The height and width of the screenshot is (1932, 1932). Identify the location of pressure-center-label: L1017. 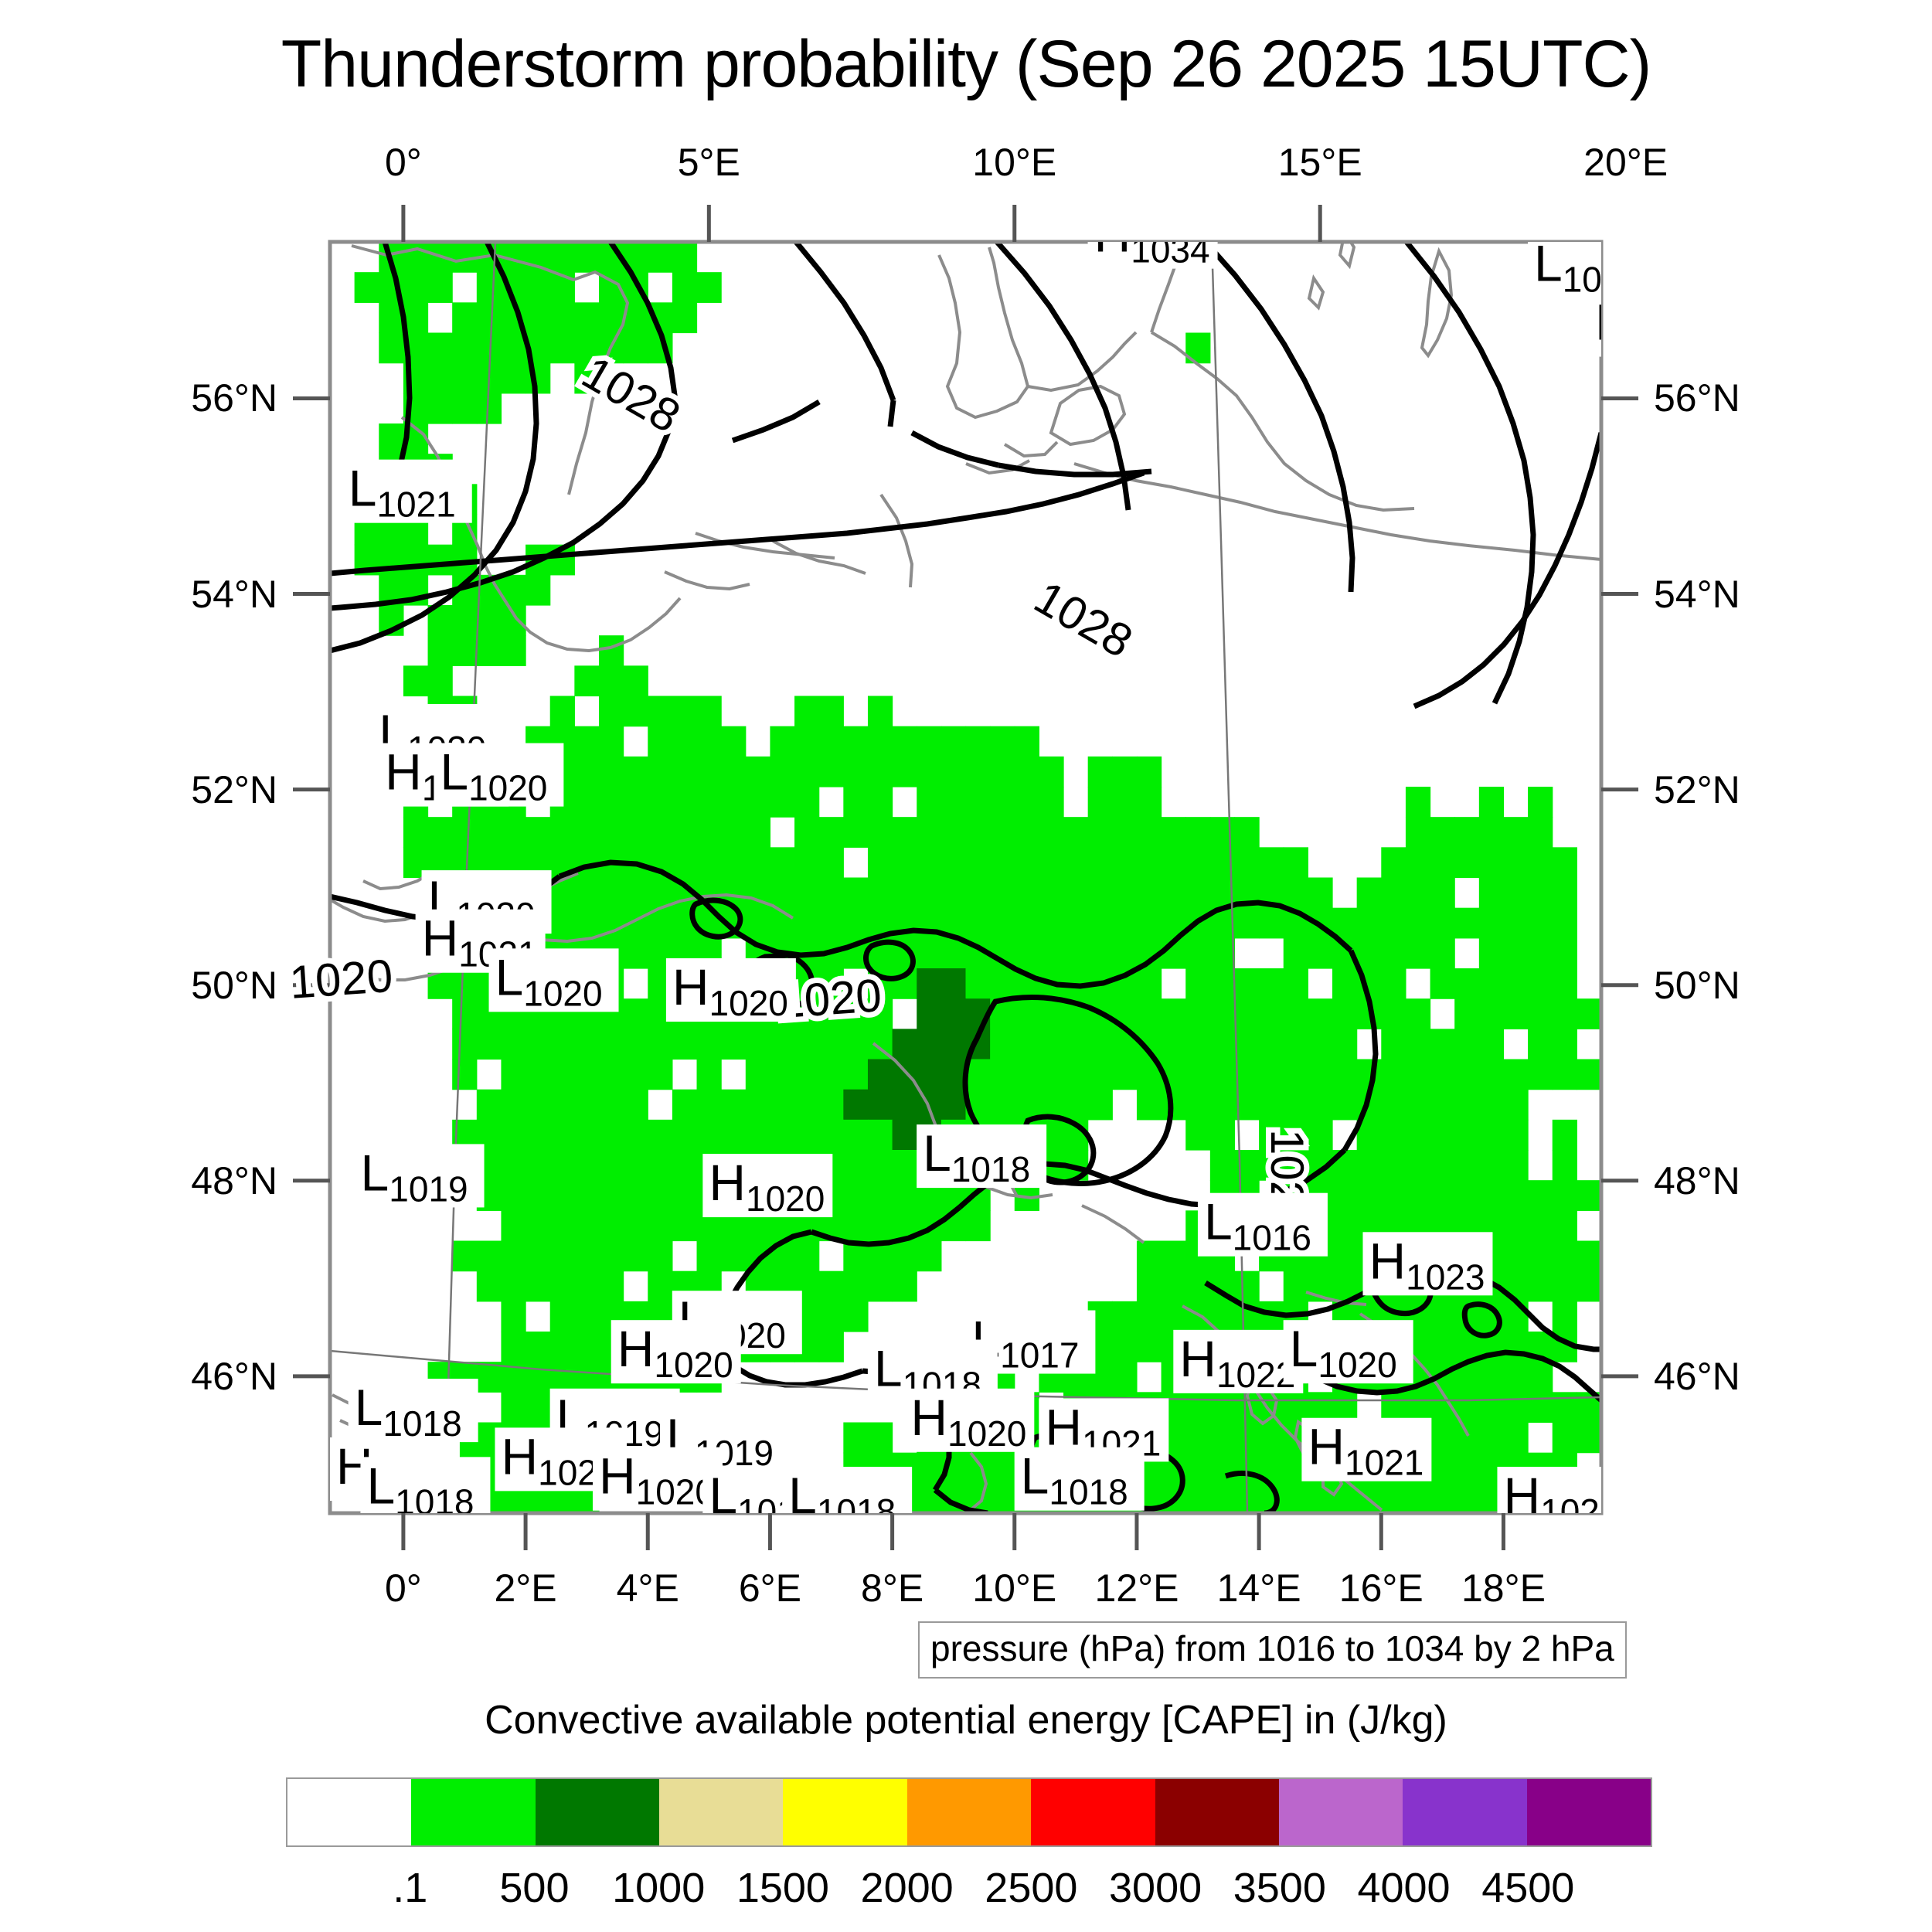
(1025, 1343).